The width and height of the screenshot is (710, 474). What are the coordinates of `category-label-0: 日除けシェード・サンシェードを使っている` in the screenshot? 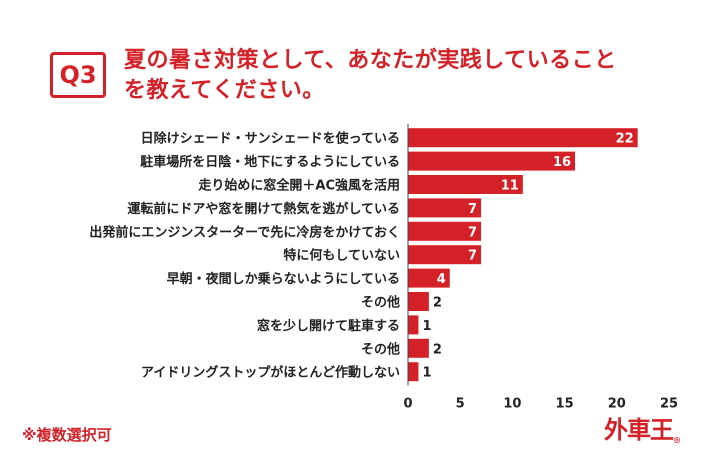 It's located at (270, 139).